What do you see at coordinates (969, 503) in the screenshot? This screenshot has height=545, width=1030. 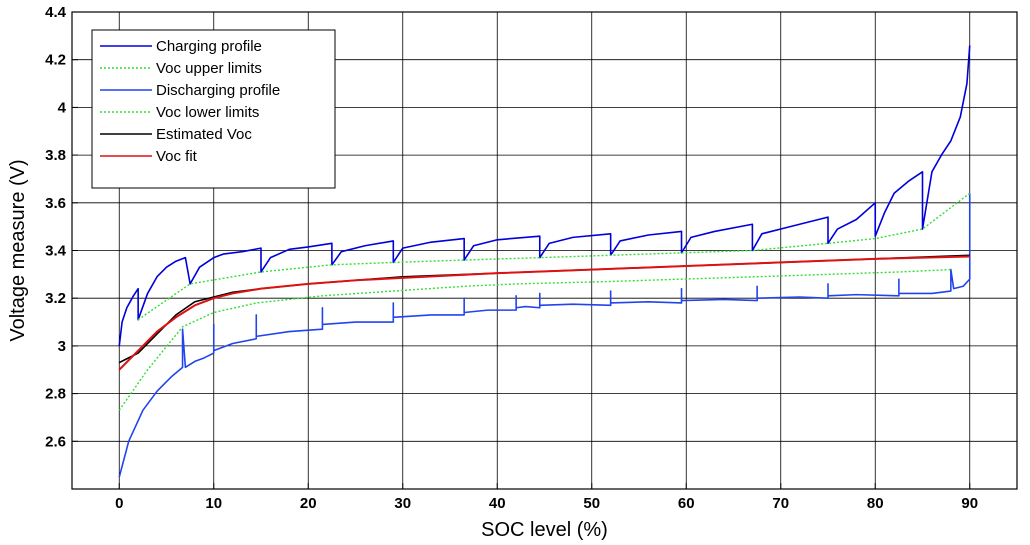 I see `x-tick-label: 90` at bounding box center [969, 503].